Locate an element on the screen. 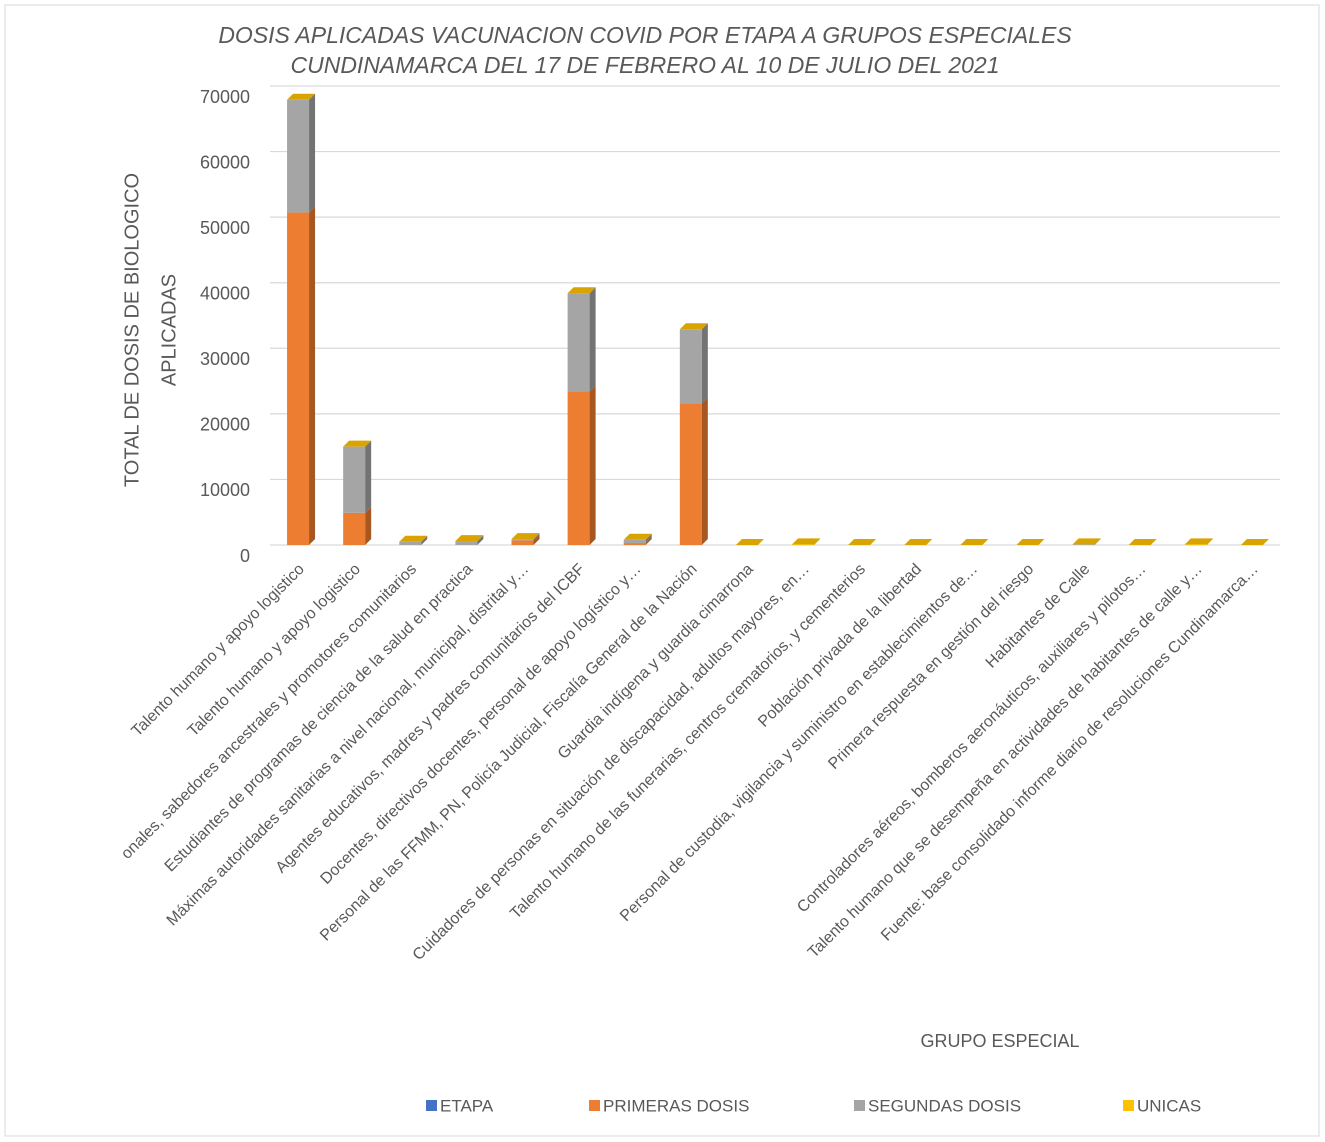  y-tick-label: 60000 is located at coordinates (225, 162).